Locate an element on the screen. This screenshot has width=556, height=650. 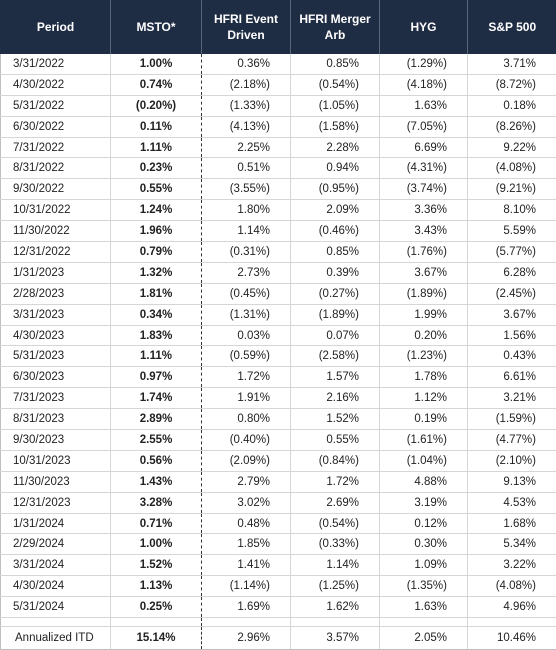
msto-cell: 0.55% is located at coordinates (156, 189).